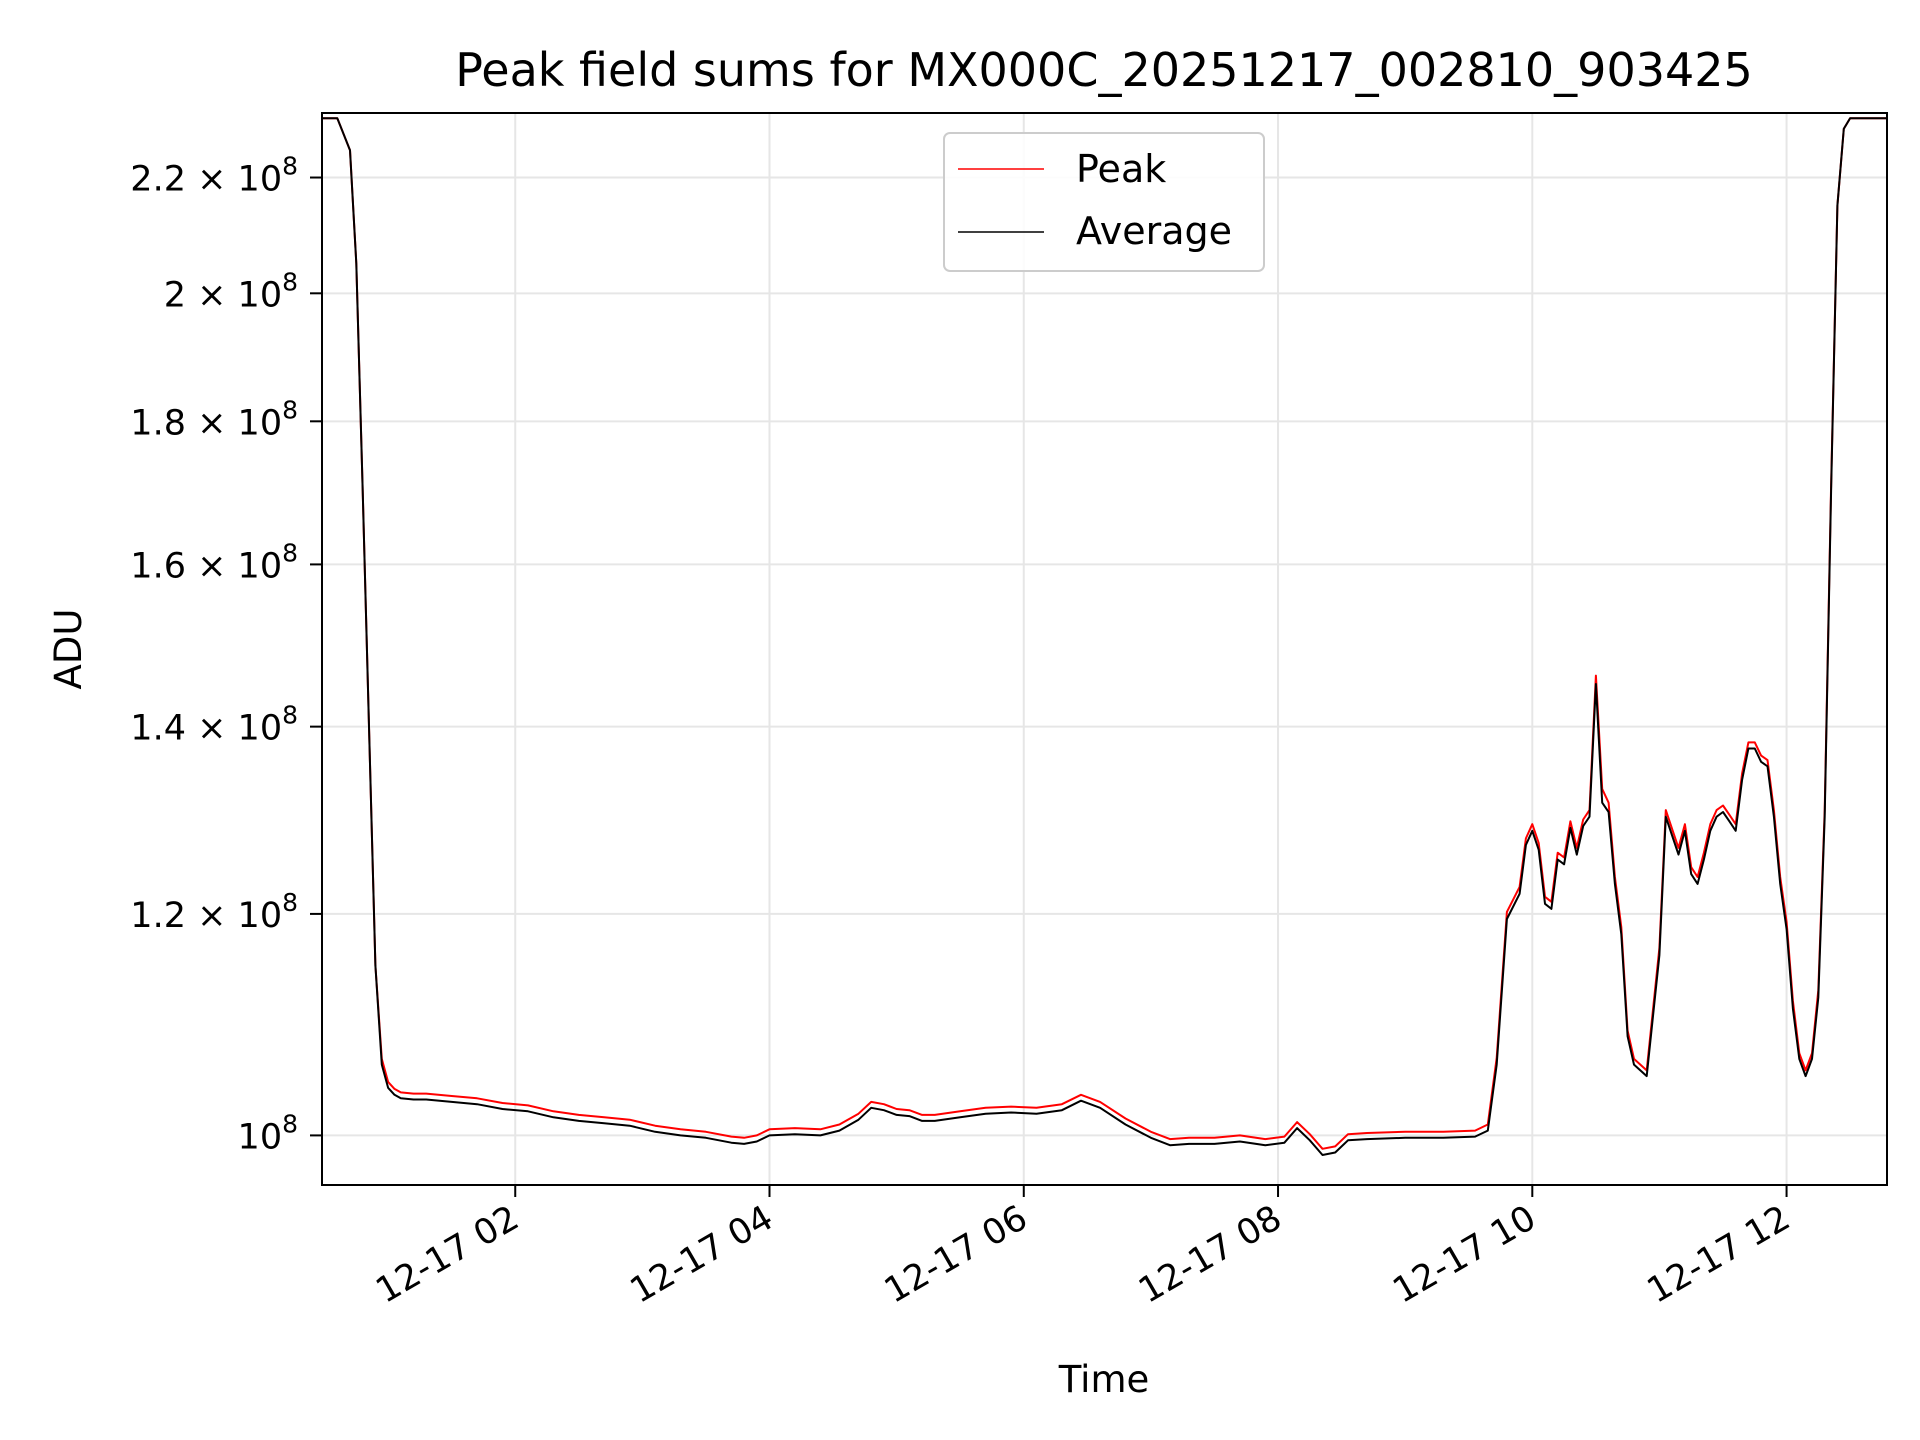 The width and height of the screenshot is (1920, 1440). I want to click on y-tick-label: 108, so click(268, 1133).